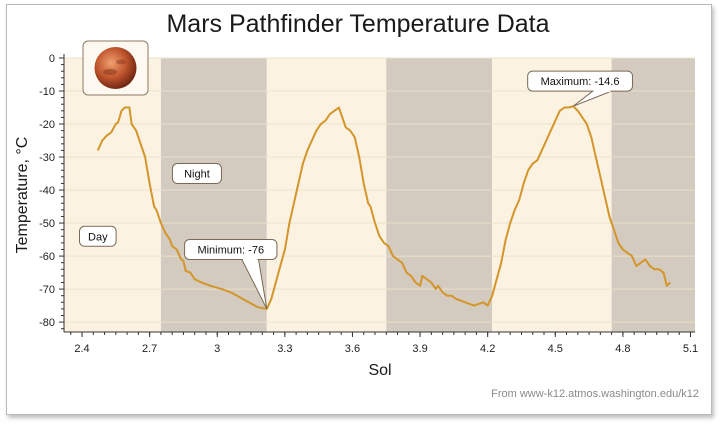  What do you see at coordinates (419, 349) in the screenshot?
I see `x-tick-label-5: 3.9` at bounding box center [419, 349].